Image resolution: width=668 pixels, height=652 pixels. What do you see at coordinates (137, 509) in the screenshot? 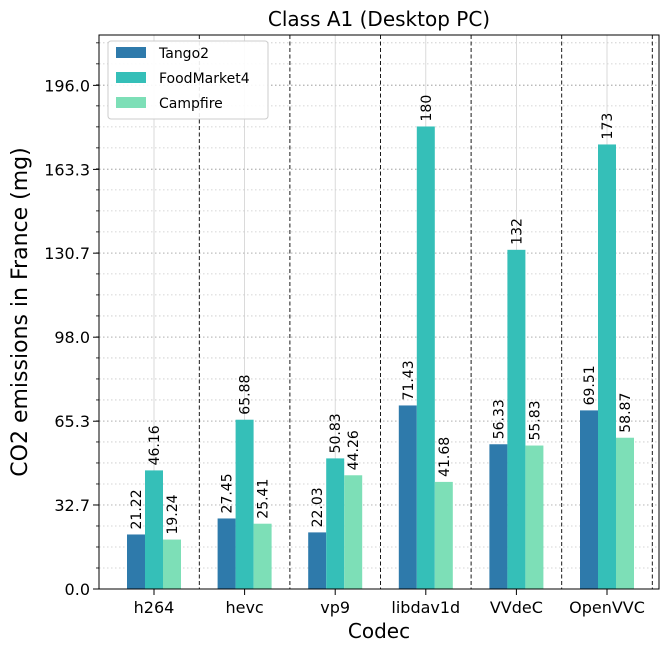
I see `bar-label: 21.22` at bounding box center [137, 509].